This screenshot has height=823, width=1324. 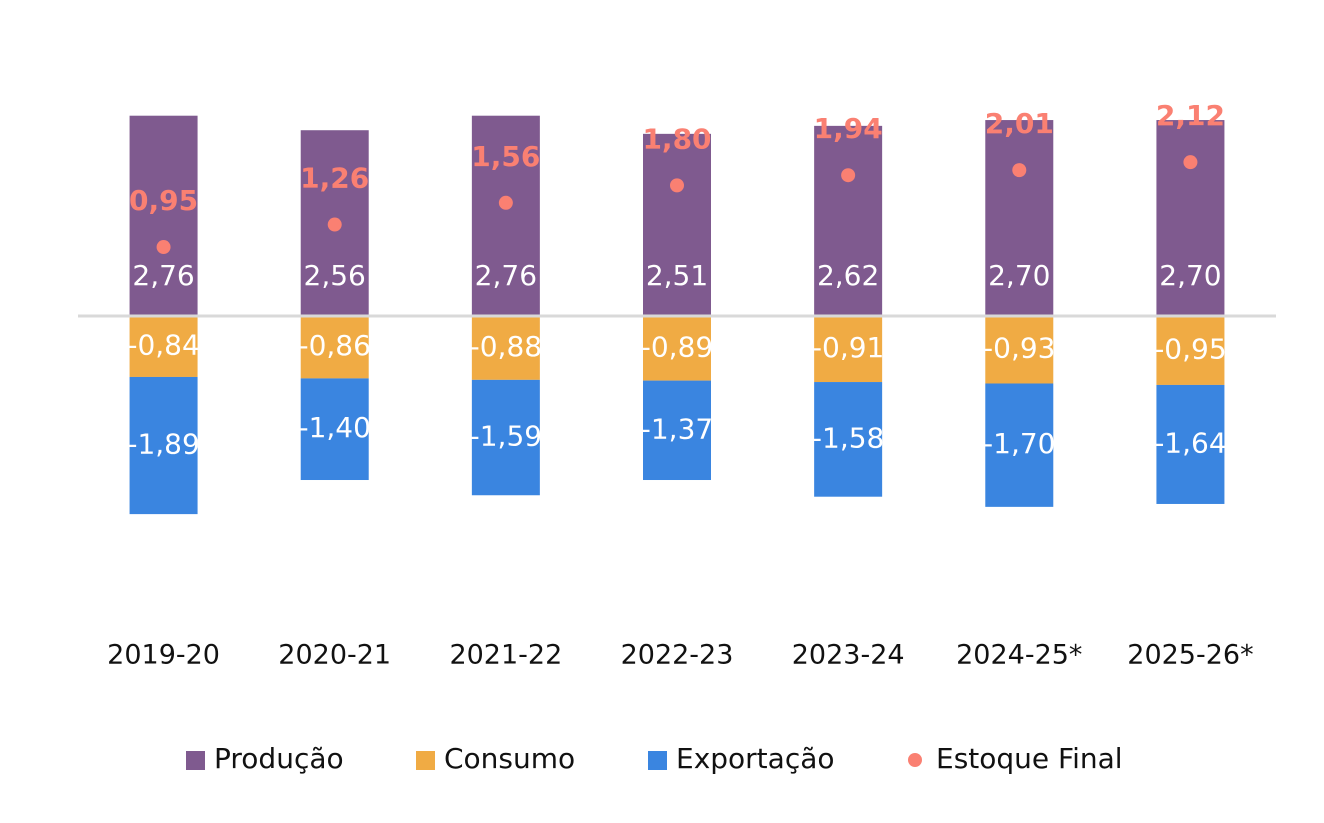 I want to click on data-label: 2,56, so click(x=335, y=275).